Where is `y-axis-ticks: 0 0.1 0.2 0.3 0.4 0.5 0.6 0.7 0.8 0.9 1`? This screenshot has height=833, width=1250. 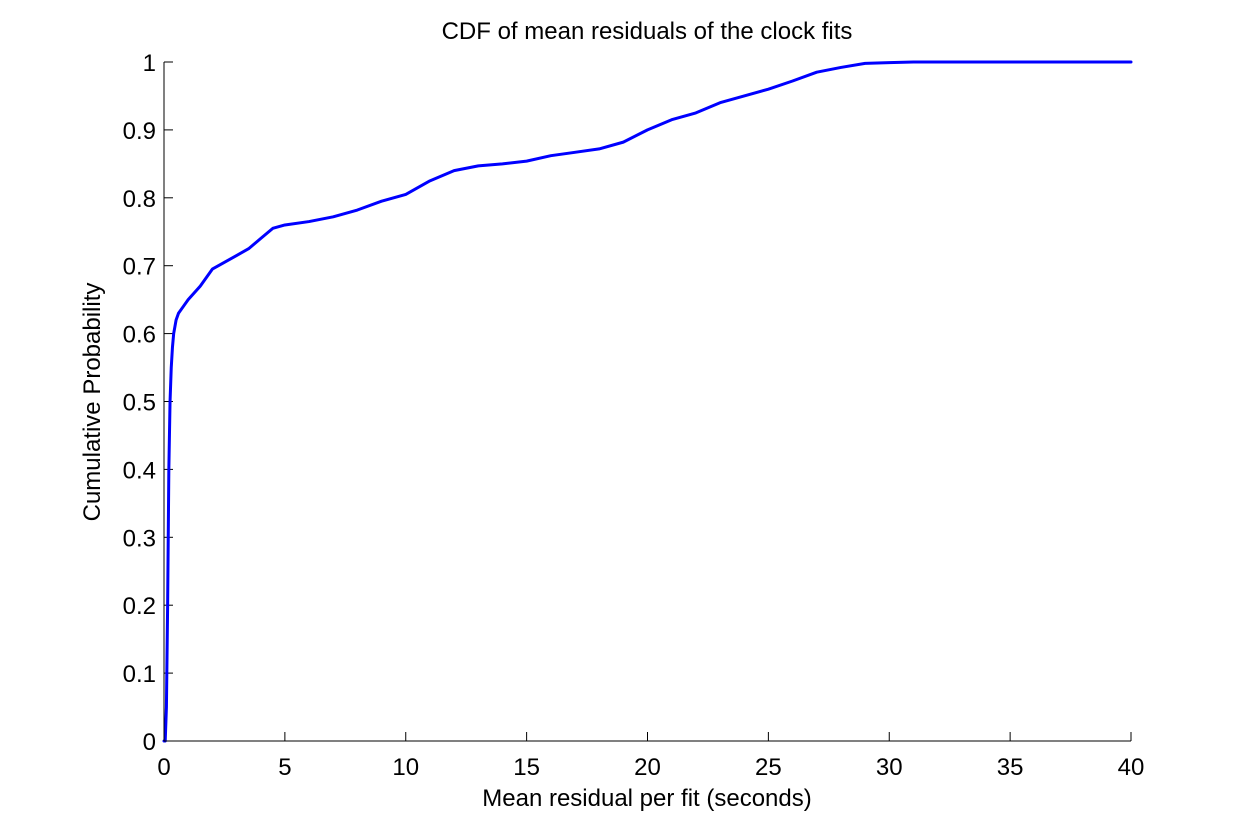 y-axis-ticks: 0 0.1 0.2 0.3 0.4 0.5 0.6 0.7 0.8 0.9 1 is located at coordinates (148, 403).